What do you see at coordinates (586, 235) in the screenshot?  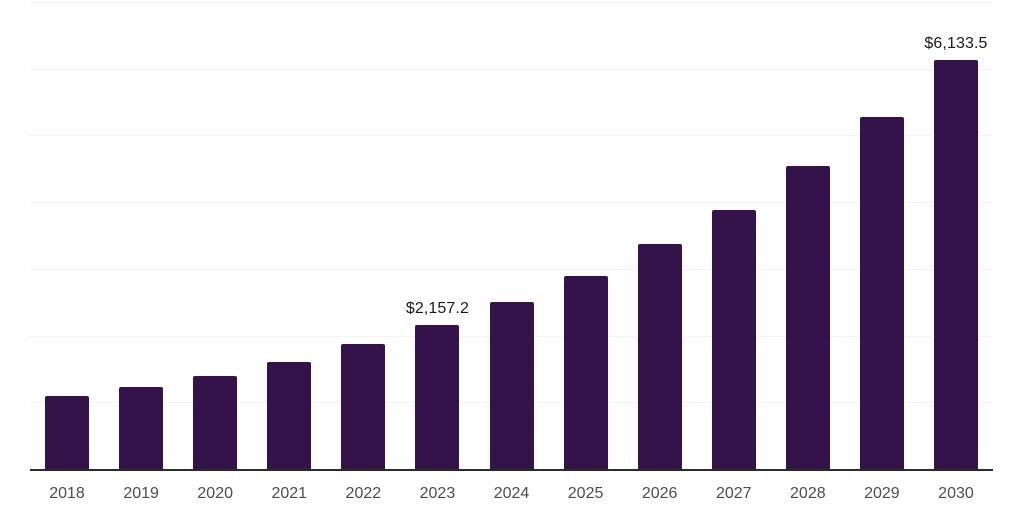 I see `bar-slot-2025` at bounding box center [586, 235].